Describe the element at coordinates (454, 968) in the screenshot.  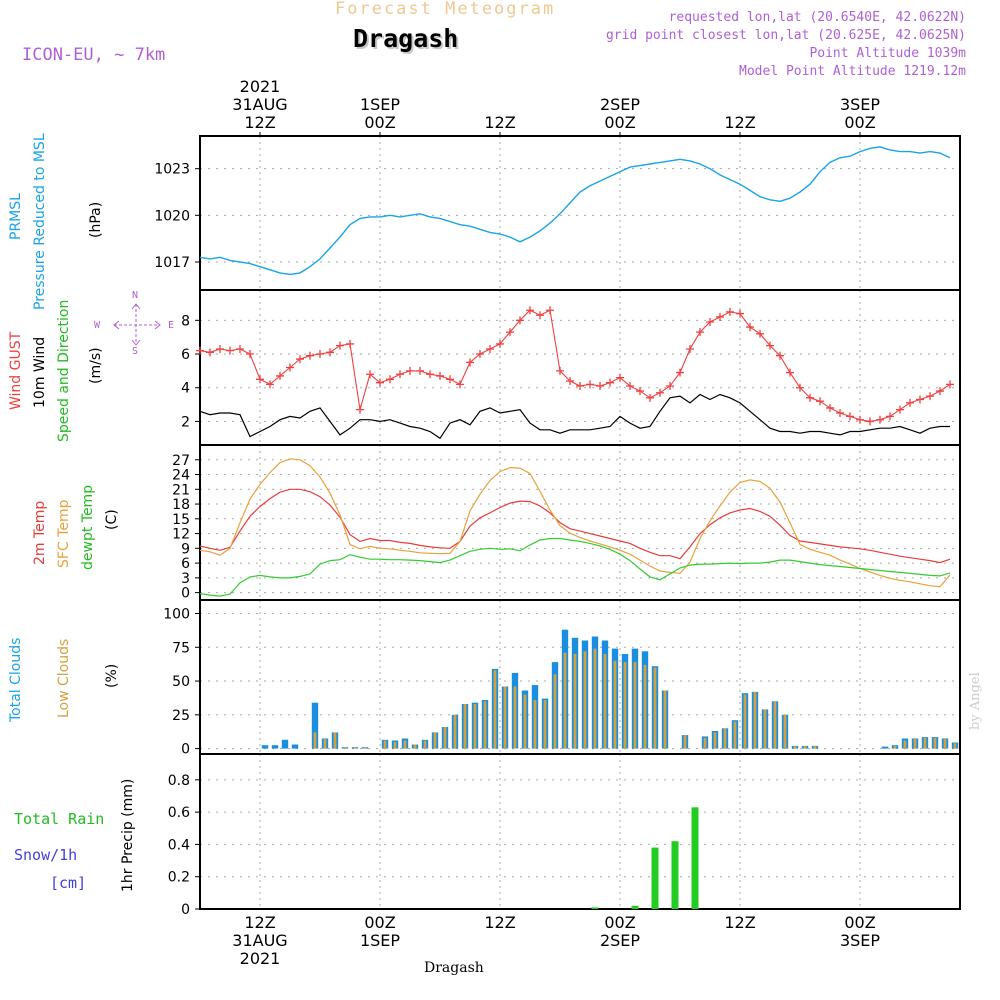
I see `footer-location: Dragash` at that location.